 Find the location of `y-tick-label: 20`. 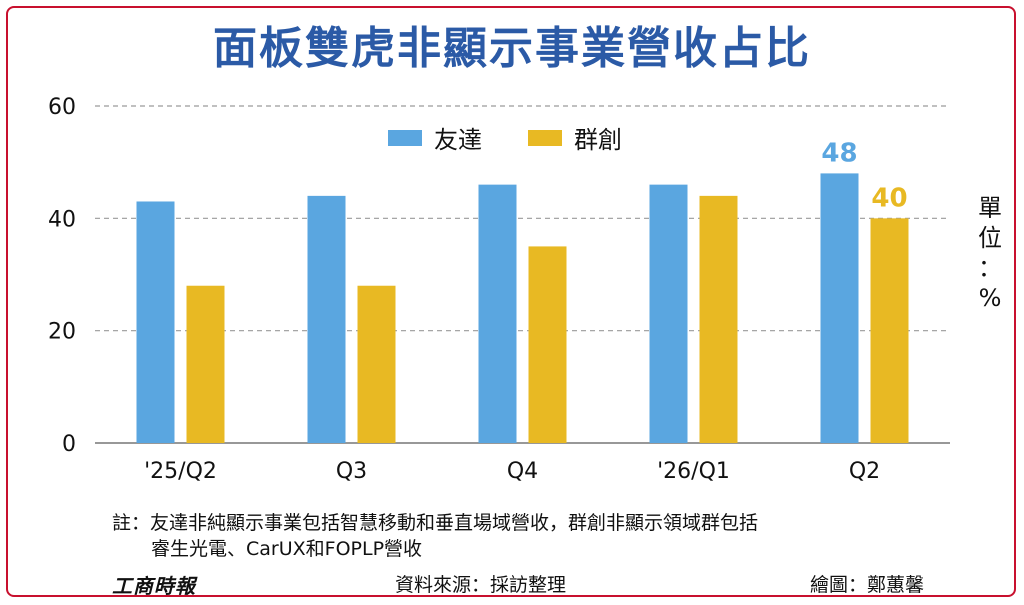

y-tick-label: 20 is located at coordinates (62, 332).